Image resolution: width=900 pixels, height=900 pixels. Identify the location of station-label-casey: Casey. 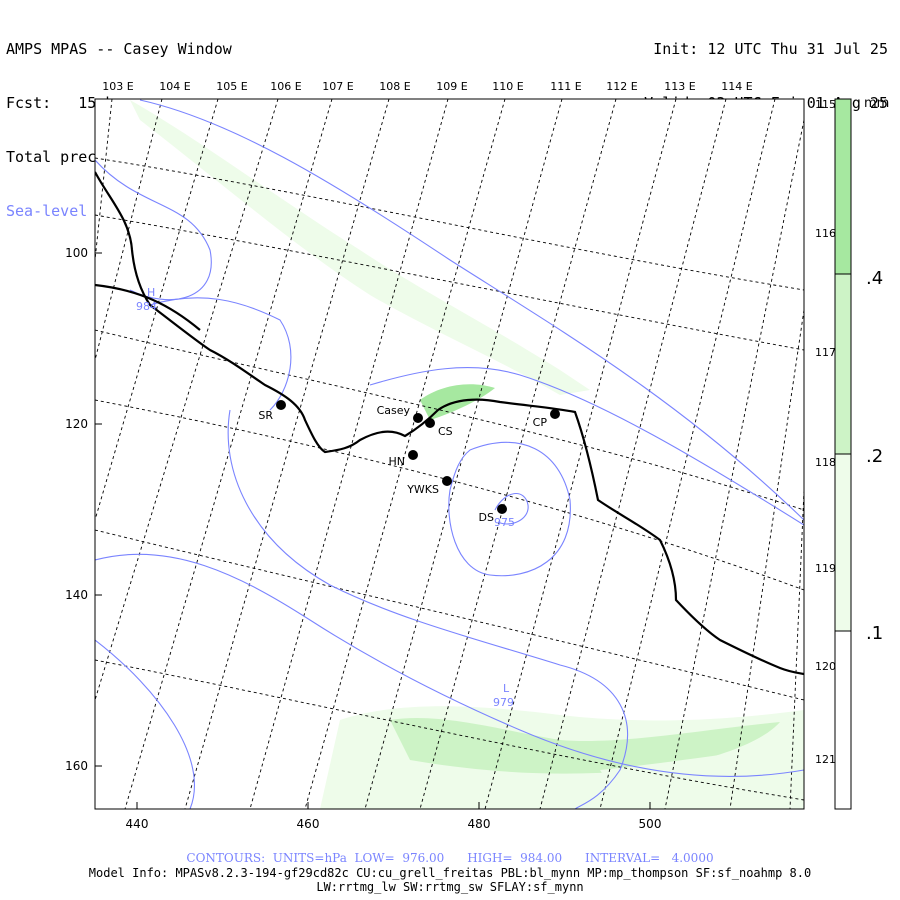
(394, 410).